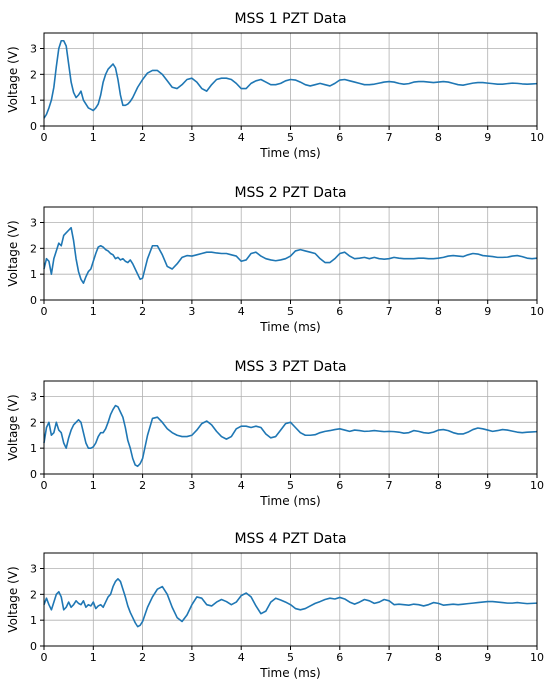  Describe the element at coordinates (290, 539) in the screenshot. I see `chart-title: MSS 4 PZT Data` at that location.